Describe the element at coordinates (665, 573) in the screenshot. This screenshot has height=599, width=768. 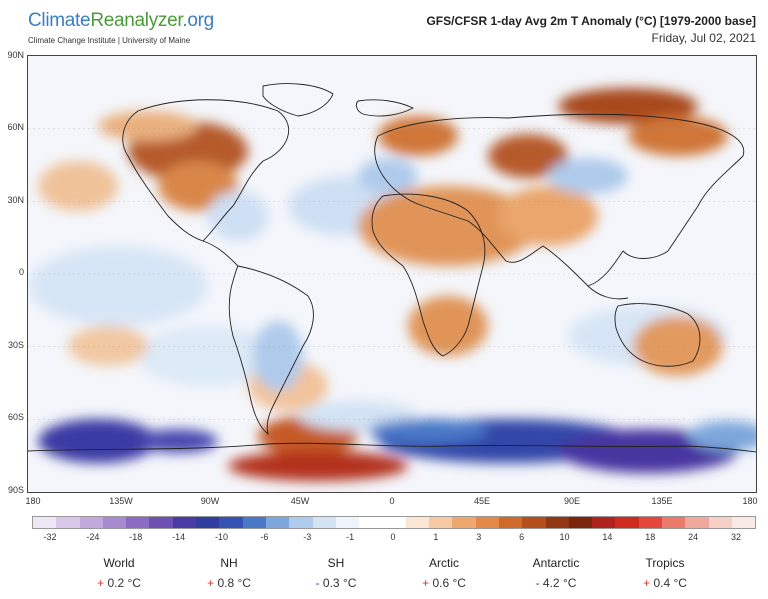
I see `stat-tropics: Tropics + 0.4 °C` at that location.